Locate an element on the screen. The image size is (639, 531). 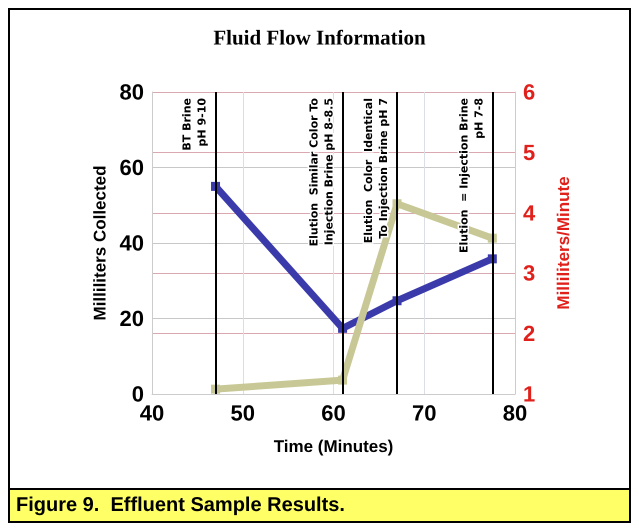
ref-line-label: Elution Color Identical To Injection Brine pH 7 is located at coordinates (376, 171).